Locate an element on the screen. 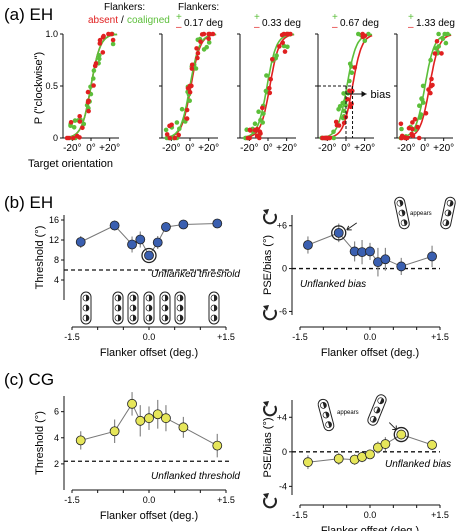  panel-b-label: (b) EH is located at coordinates (28, 202).